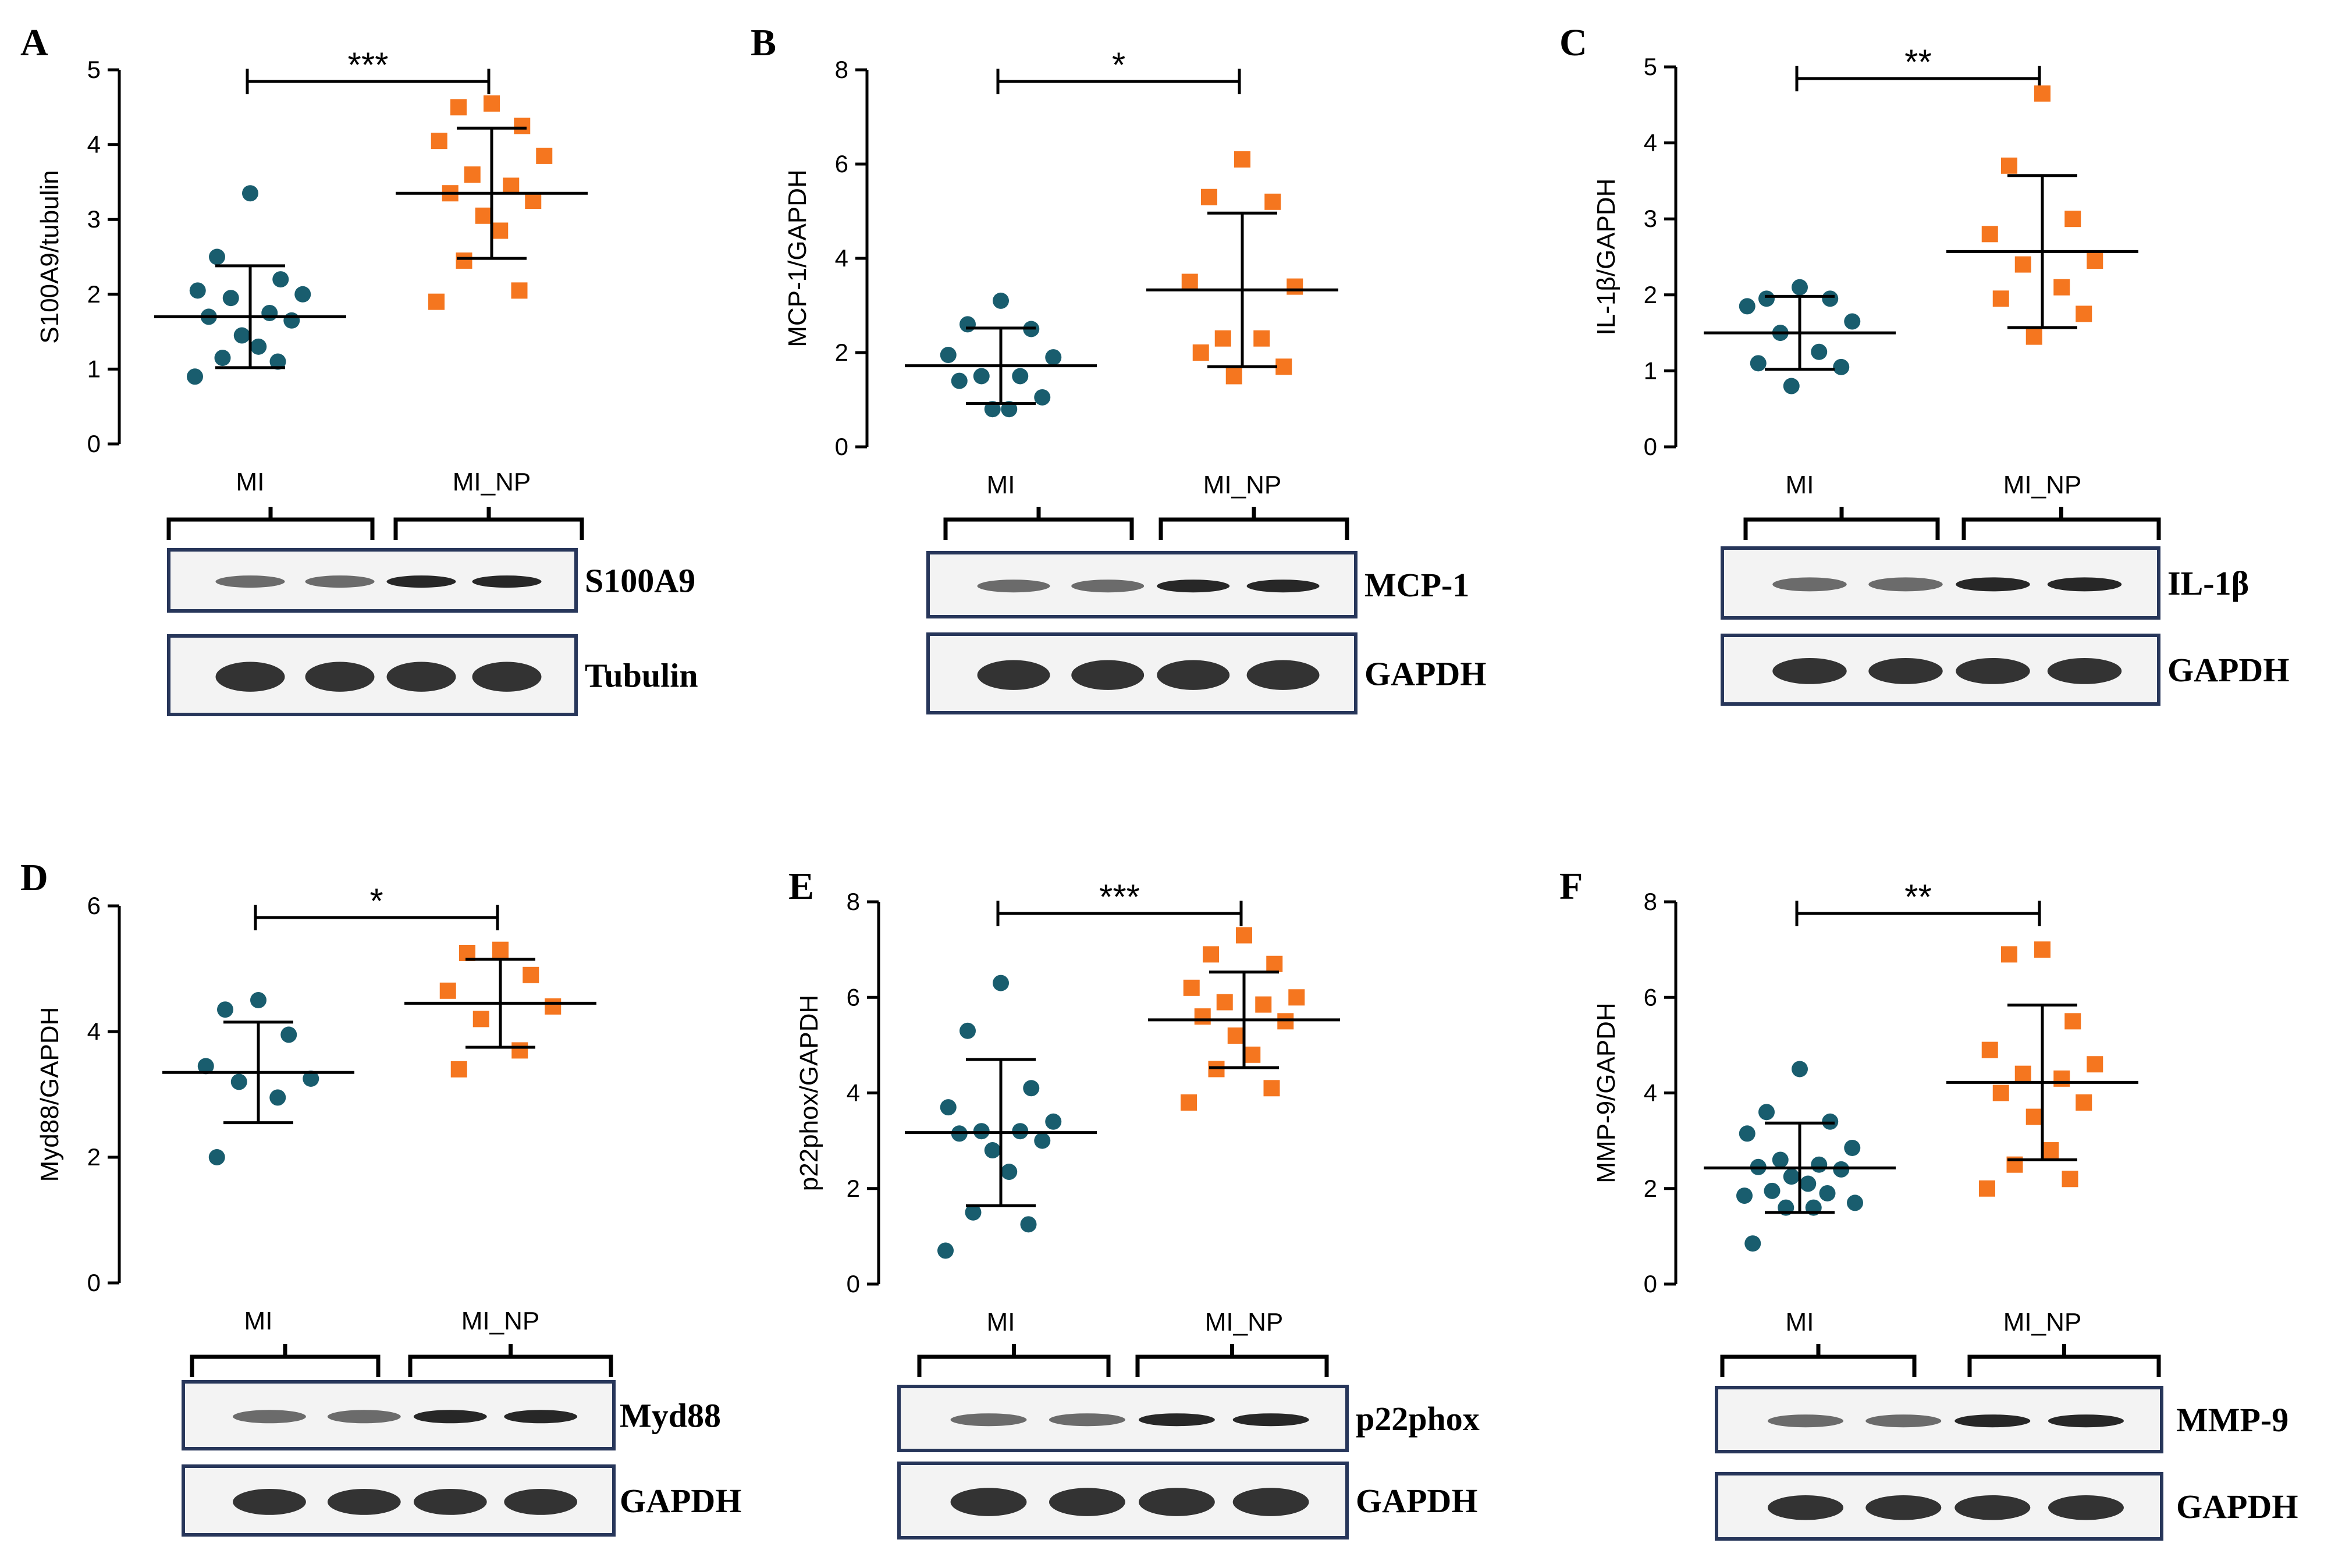  I want to click on y-tick-label: 1, so click(1650, 370).